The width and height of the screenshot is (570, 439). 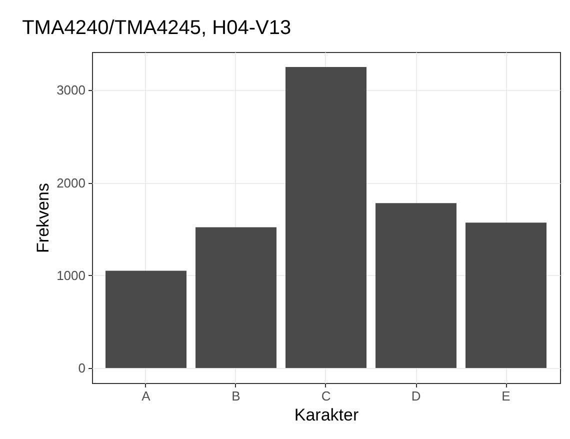 I want to click on x-tick-label: A, so click(x=146, y=396).